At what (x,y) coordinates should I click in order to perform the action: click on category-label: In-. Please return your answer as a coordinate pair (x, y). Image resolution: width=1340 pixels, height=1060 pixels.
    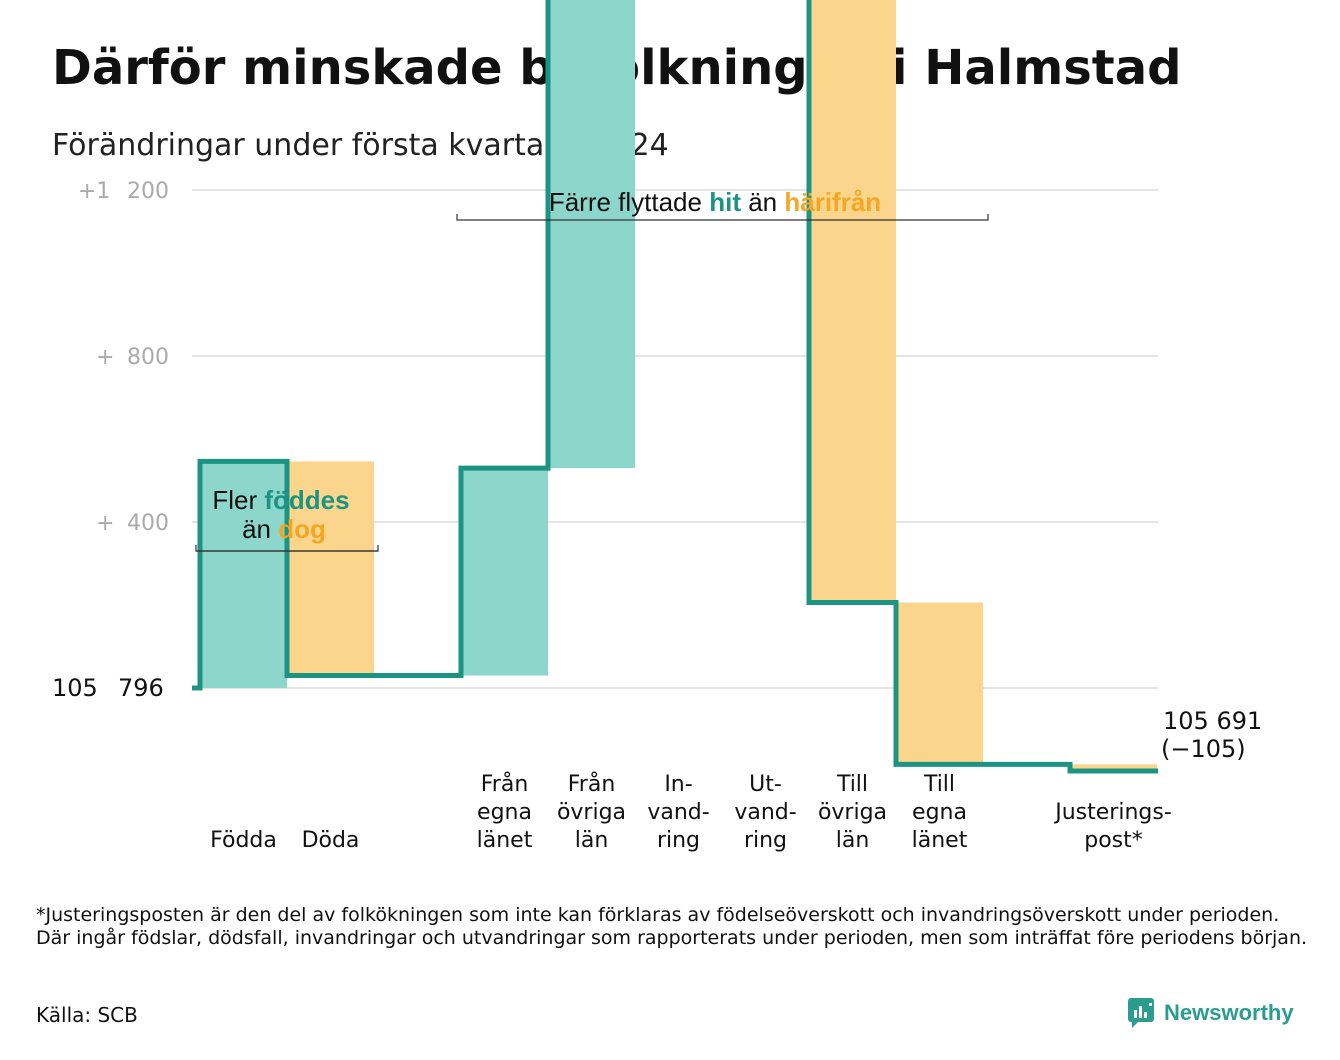
    Looking at the image, I should click on (678, 784).